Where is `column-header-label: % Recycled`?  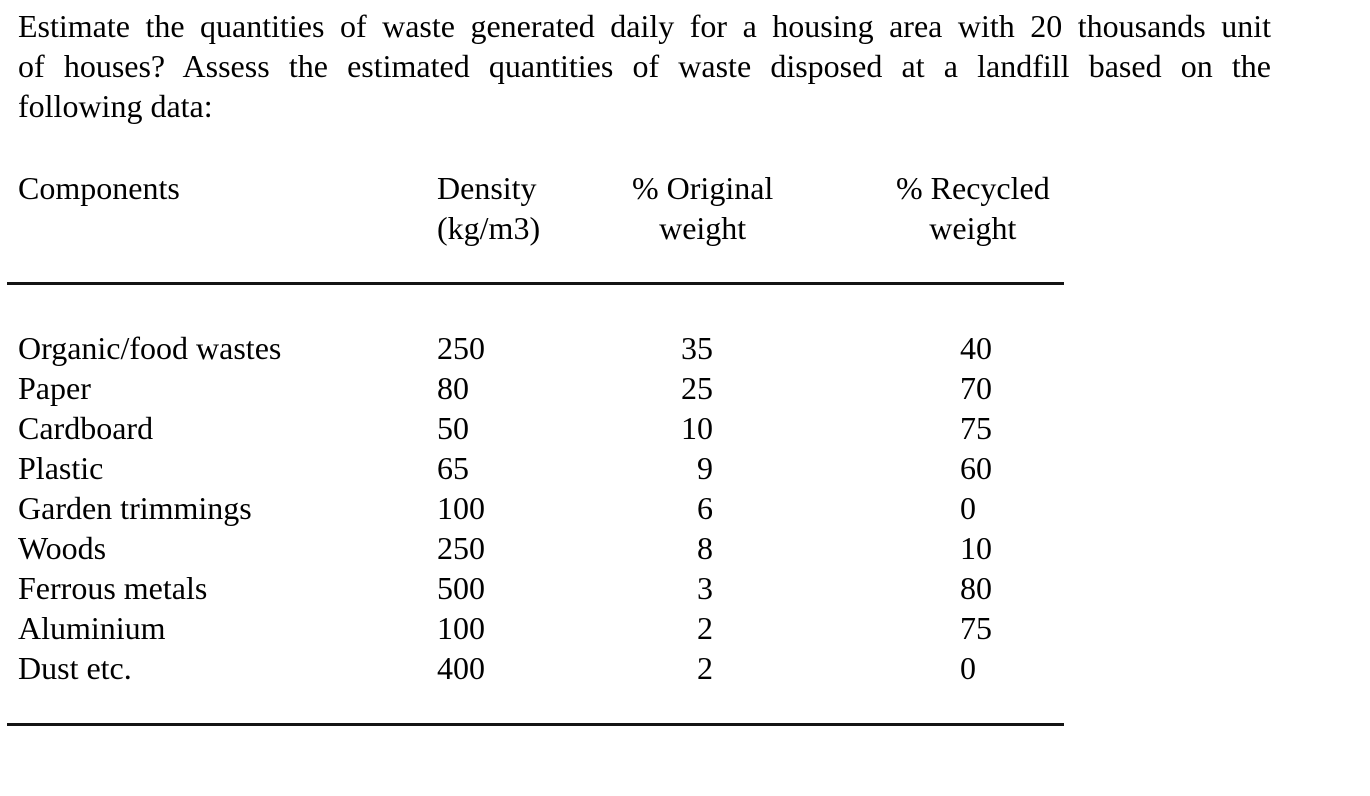 column-header-label: % Recycled is located at coordinates (973, 188).